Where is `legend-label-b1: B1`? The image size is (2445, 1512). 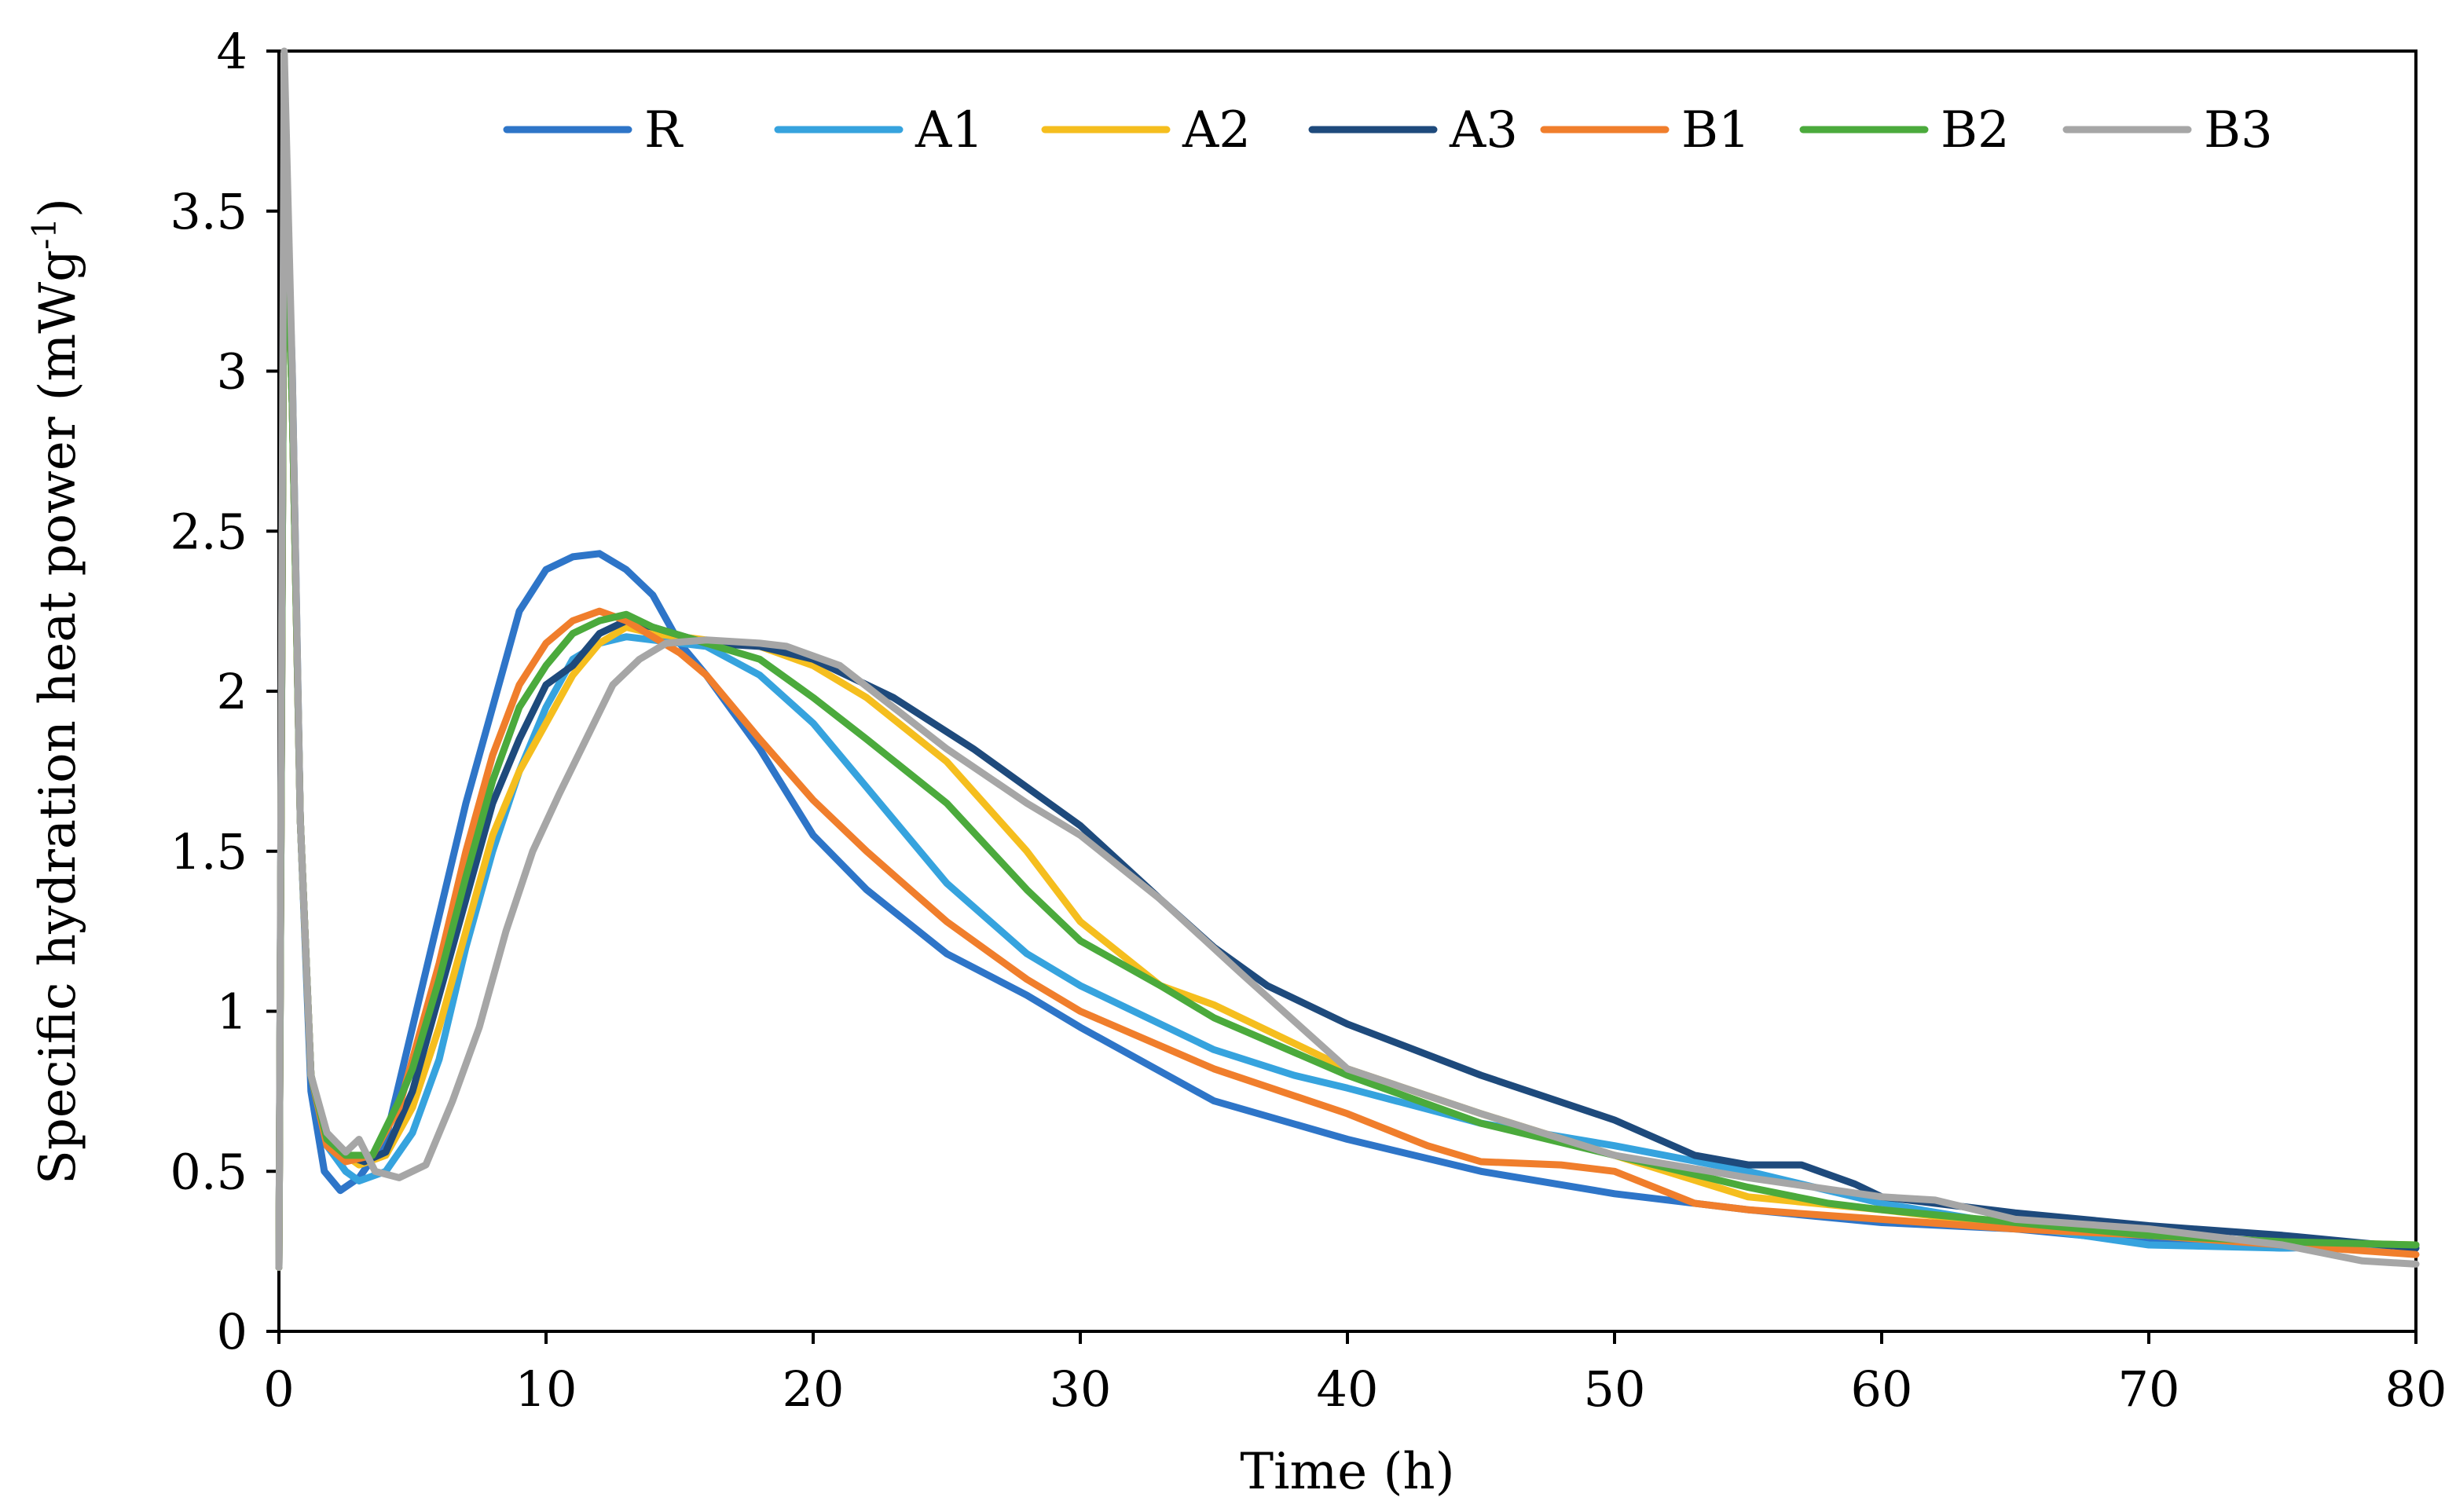
legend-label-b1: B1 is located at coordinates (1715, 130).